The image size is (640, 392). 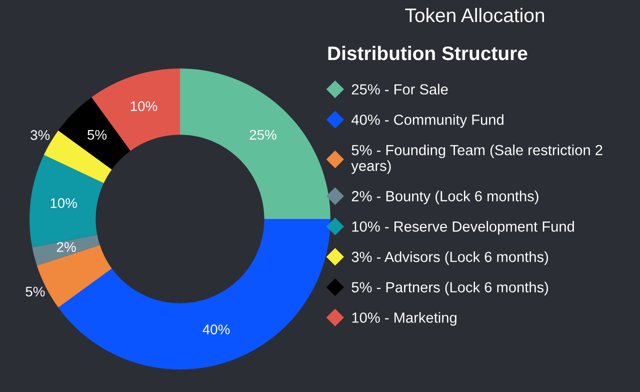 I want to click on legend-label: 25% - For Sale, so click(x=400, y=89).